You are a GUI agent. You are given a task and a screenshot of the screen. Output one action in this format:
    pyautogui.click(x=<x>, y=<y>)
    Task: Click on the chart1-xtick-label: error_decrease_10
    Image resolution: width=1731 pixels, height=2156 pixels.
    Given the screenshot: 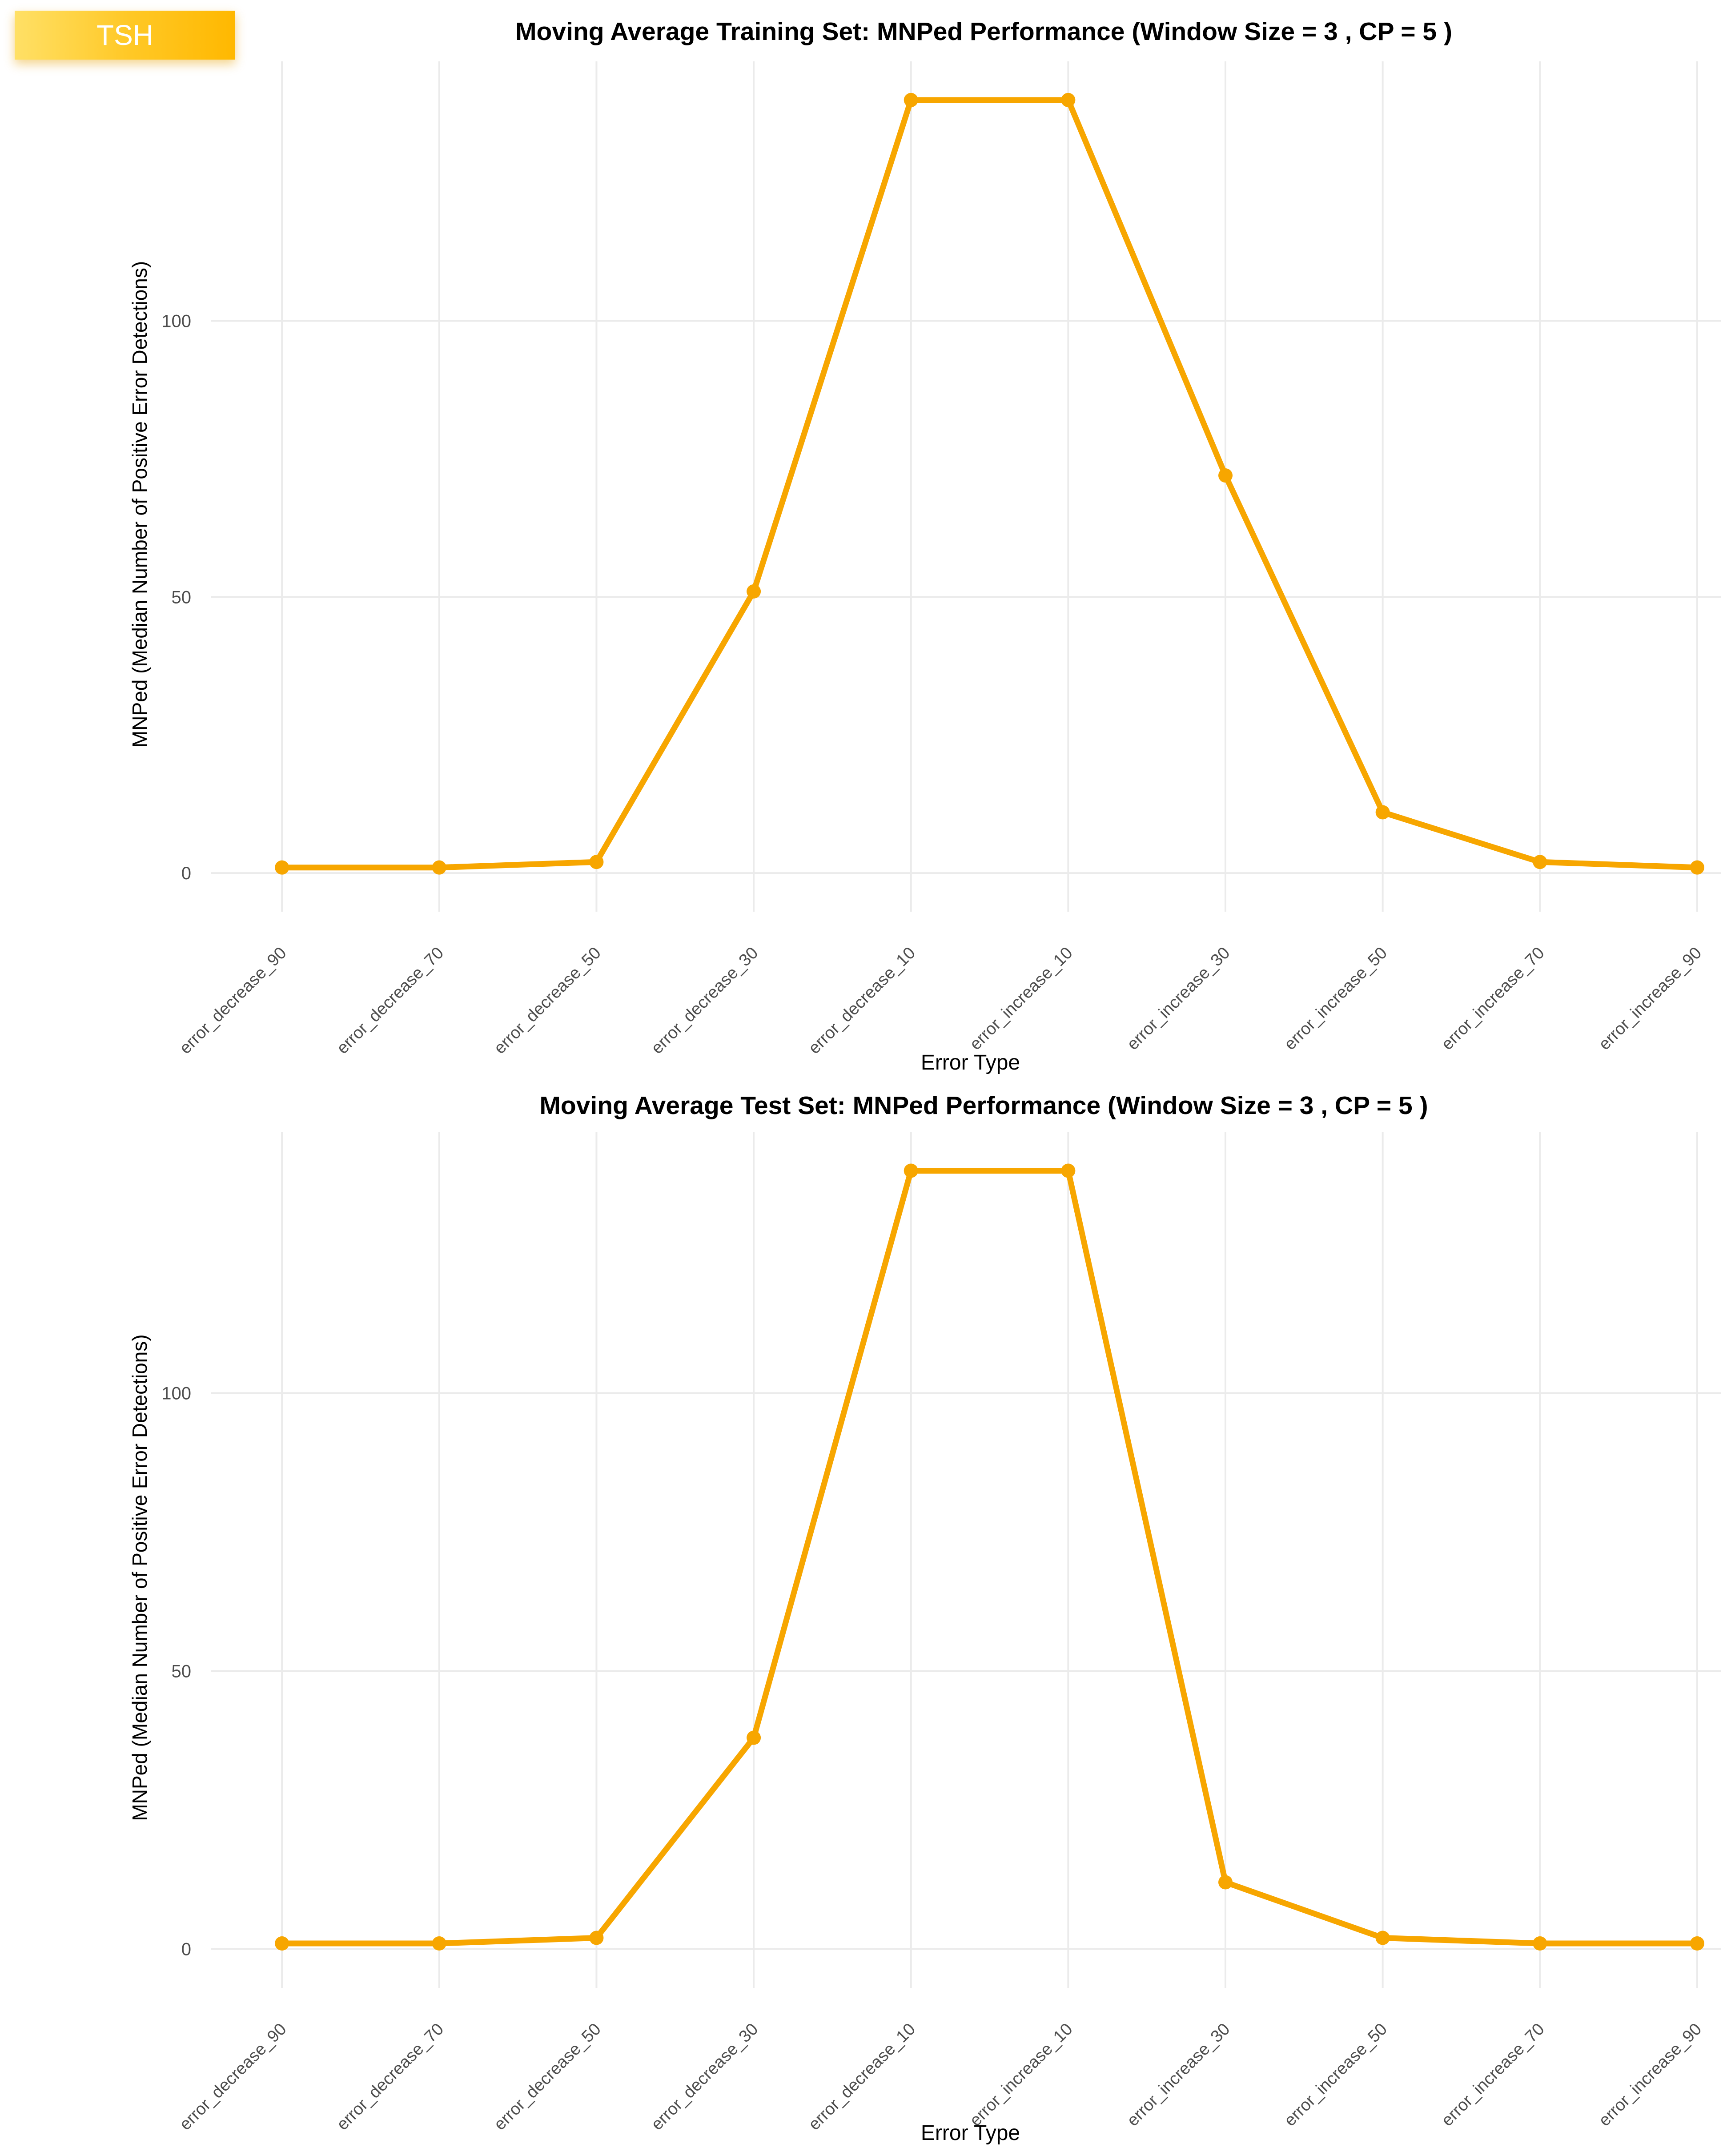 What is the action you would take?
    pyautogui.click(x=862, y=1001)
    